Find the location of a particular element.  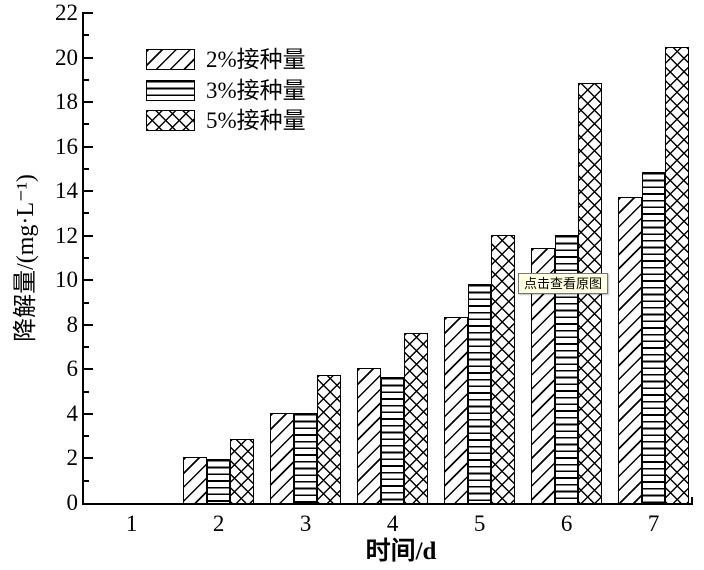

y-tick-label: 20 is located at coordinates (66, 57).